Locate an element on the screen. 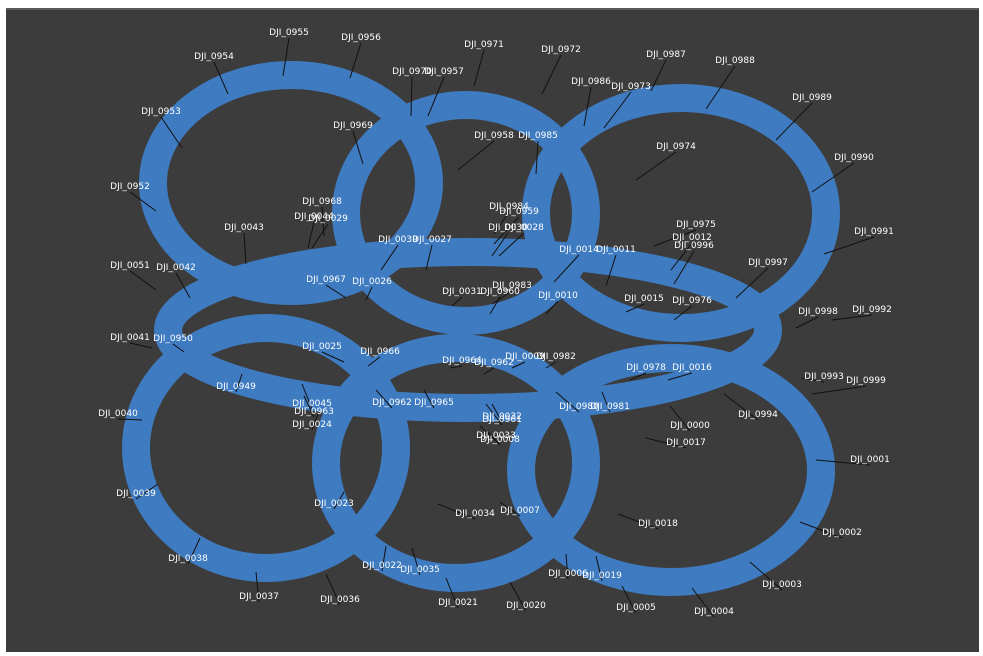 The height and width of the screenshot is (656, 983). image-label: DJI_0018 is located at coordinates (658, 524).